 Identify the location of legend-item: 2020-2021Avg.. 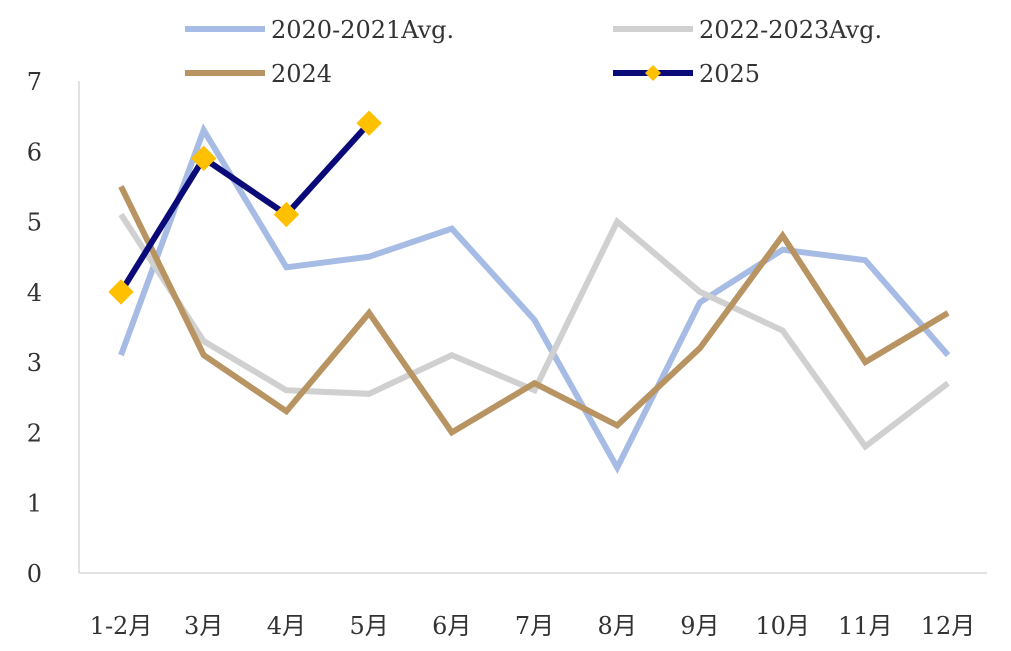
(319, 30).